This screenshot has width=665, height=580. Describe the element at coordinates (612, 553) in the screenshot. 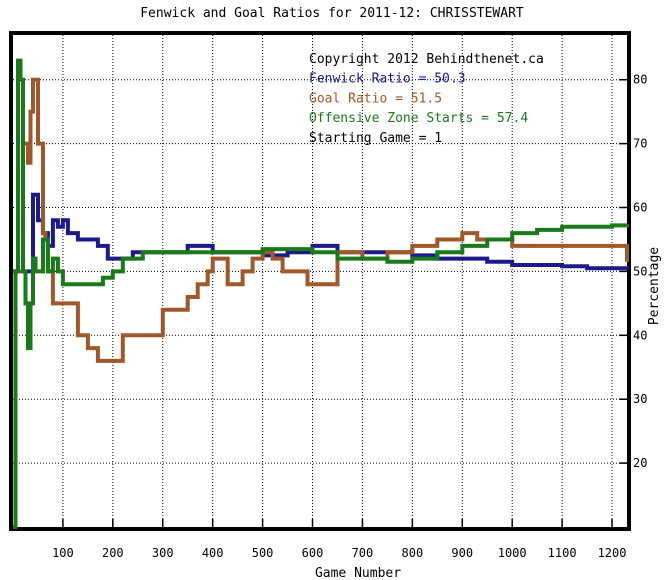

I see `x-tick-label: 1200` at that location.